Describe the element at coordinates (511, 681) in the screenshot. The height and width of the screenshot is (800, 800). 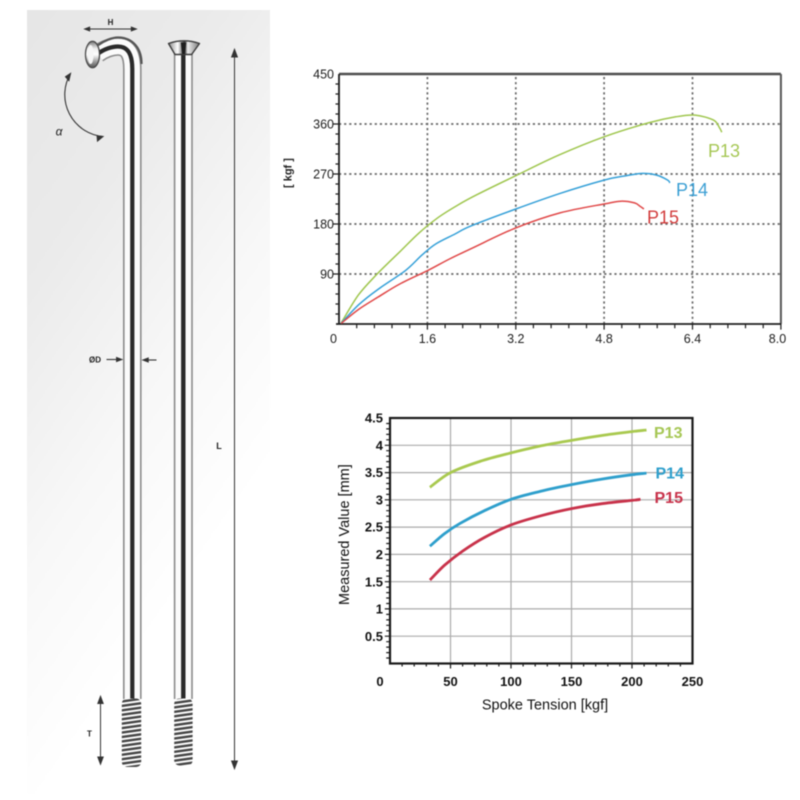
I see `svg-text: 100` at that location.